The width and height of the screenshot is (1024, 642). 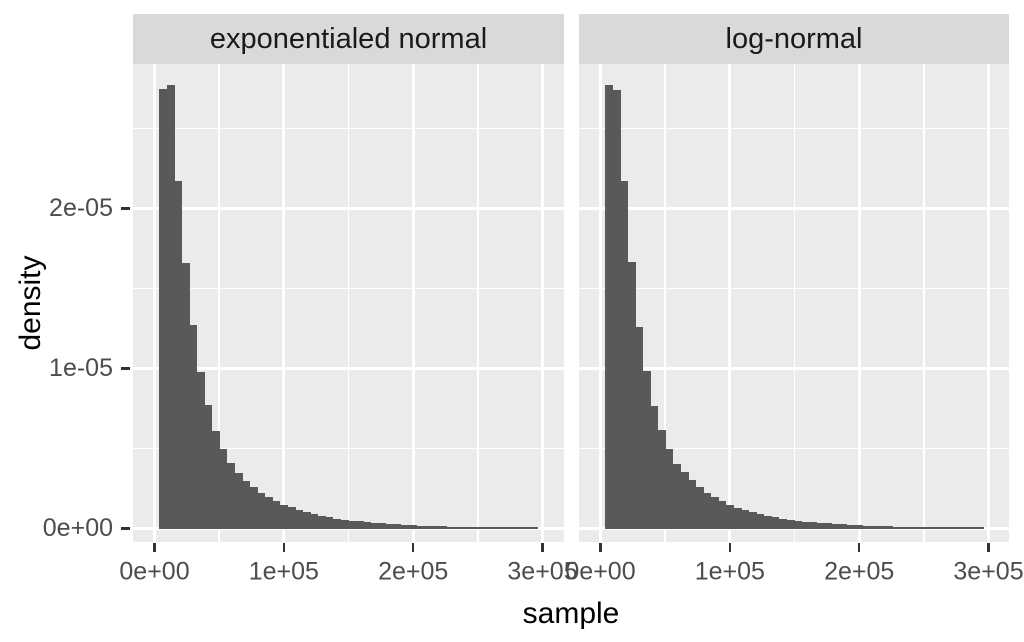 I want to click on facet-strip-label: log-normal, so click(x=794, y=38).